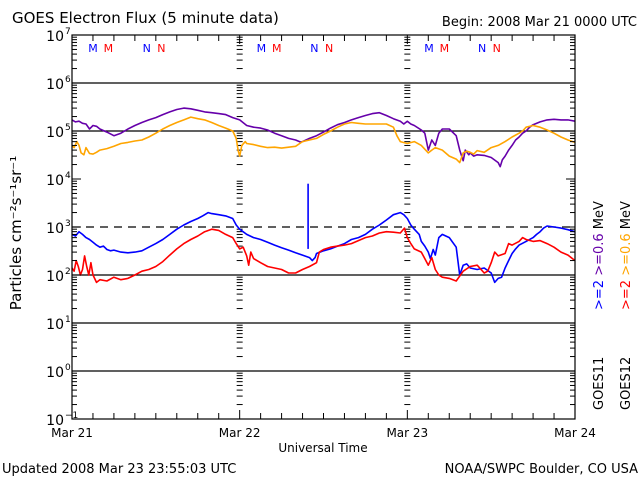 The height and width of the screenshot is (480, 640). I want to click on y-tick-exponent: 7, so click(68, 32).